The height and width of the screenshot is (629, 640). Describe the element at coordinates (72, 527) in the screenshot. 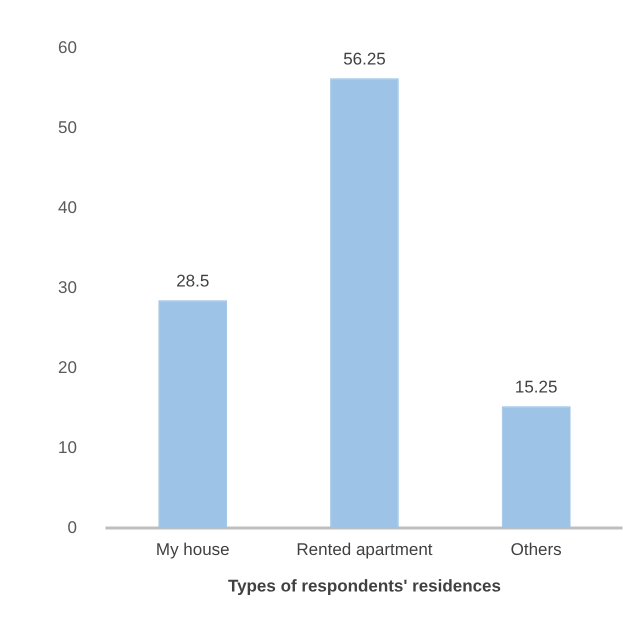

I see `y-tick-label: 0` at that location.